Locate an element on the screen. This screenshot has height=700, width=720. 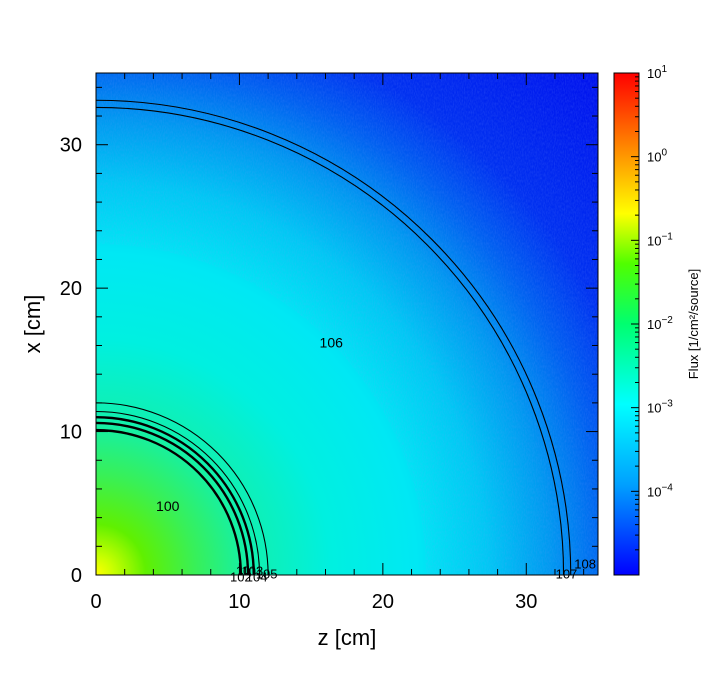
region-label-102: 102 is located at coordinates (241, 576).